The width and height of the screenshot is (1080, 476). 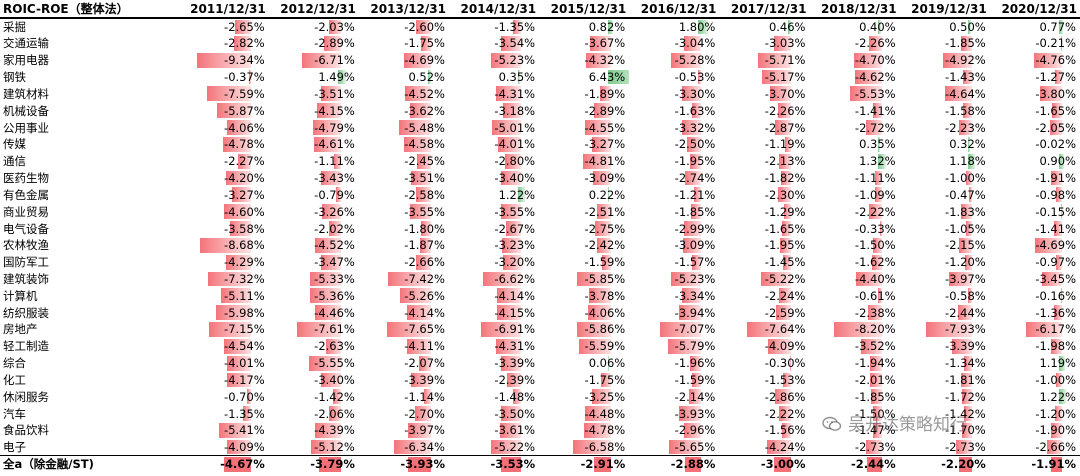 What do you see at coordinates (1035, 430) in the screenshot?
I see `value-cell: -1.90%` at bounding box center [1035, 430].